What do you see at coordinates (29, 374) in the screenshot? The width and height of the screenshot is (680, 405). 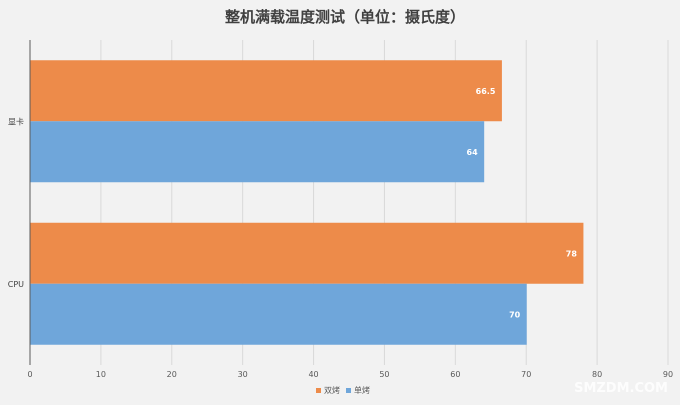 I see `x-tick-label: 0` at bounding box center [29, 374].